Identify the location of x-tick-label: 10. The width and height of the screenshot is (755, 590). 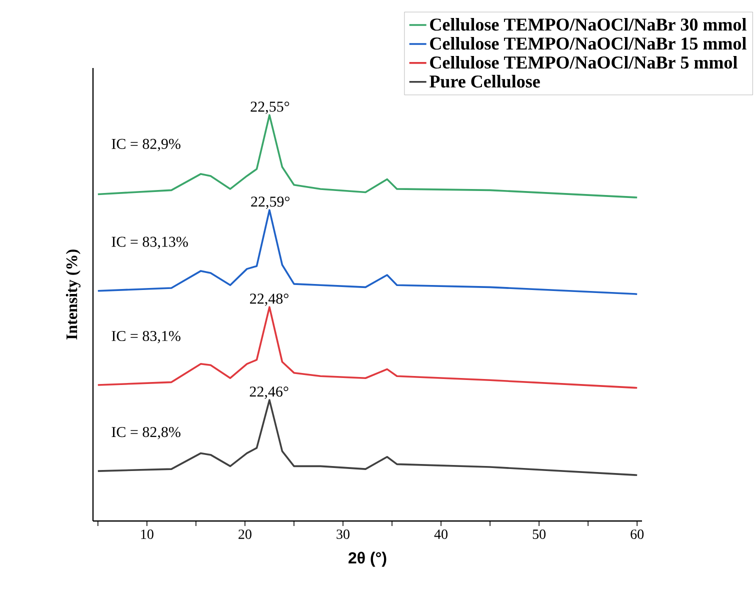
(147, 534).